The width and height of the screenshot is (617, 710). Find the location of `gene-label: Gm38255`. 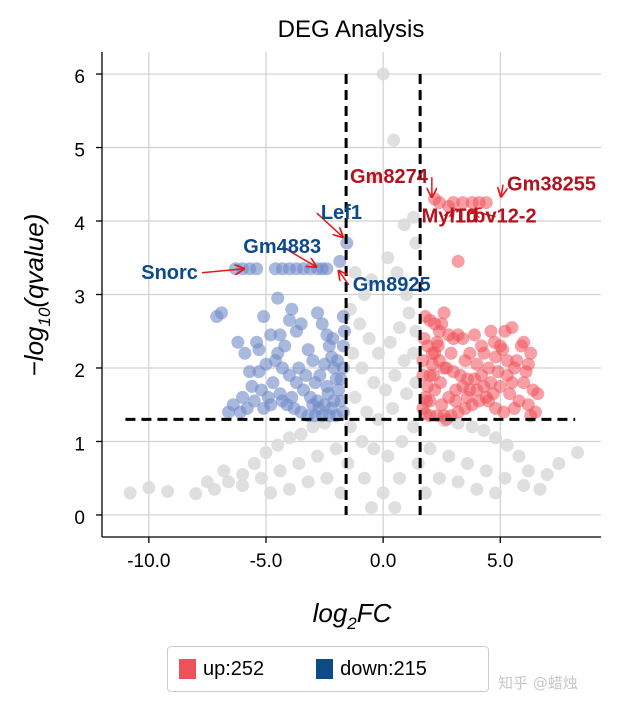

gene-label: Gm38255 is located at coordinates (551, 185).